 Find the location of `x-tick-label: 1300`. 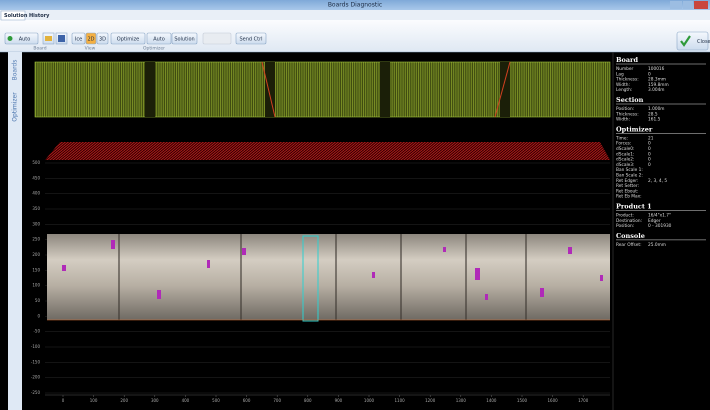

x-tick-label: 1300 is located at coordinates (461, 400).